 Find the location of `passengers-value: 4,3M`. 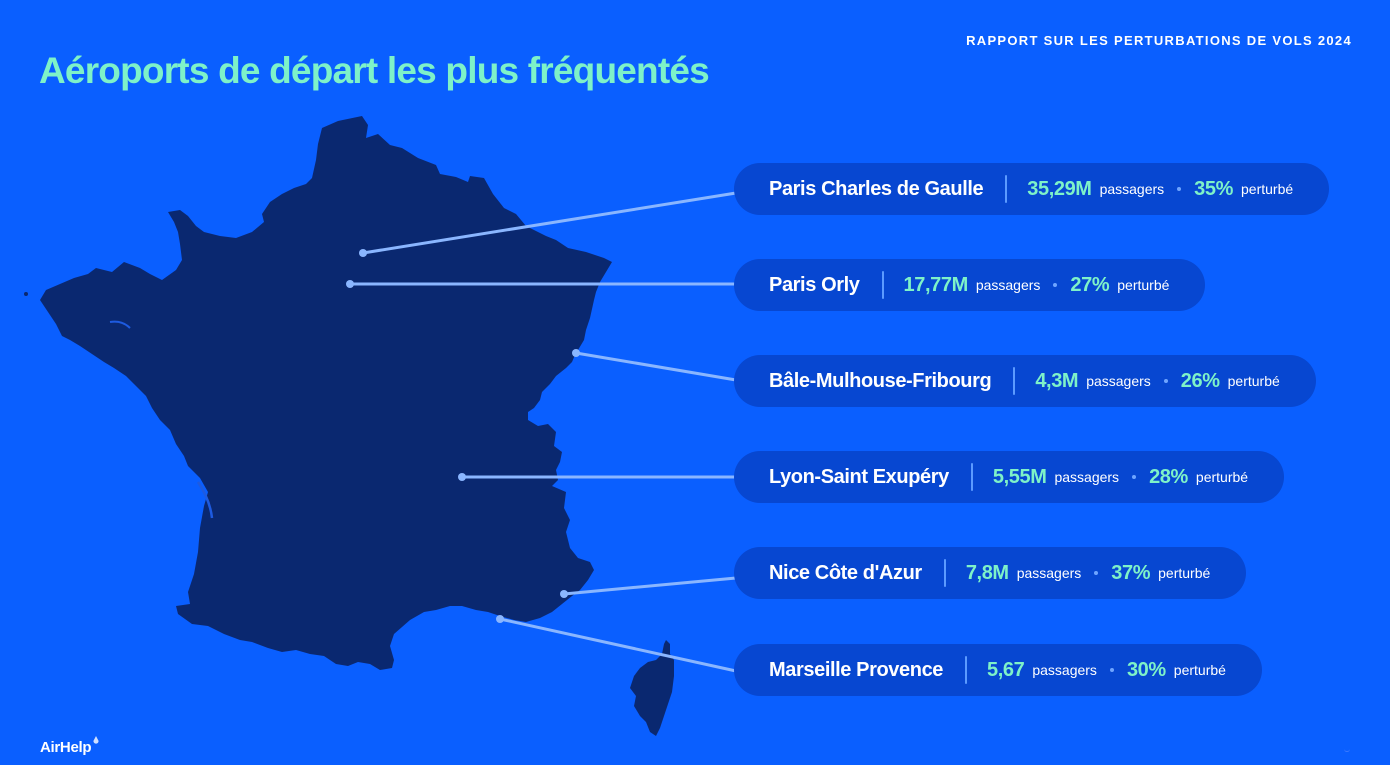

passengers-value: 4,3M is located at coordinates (1057, 380).